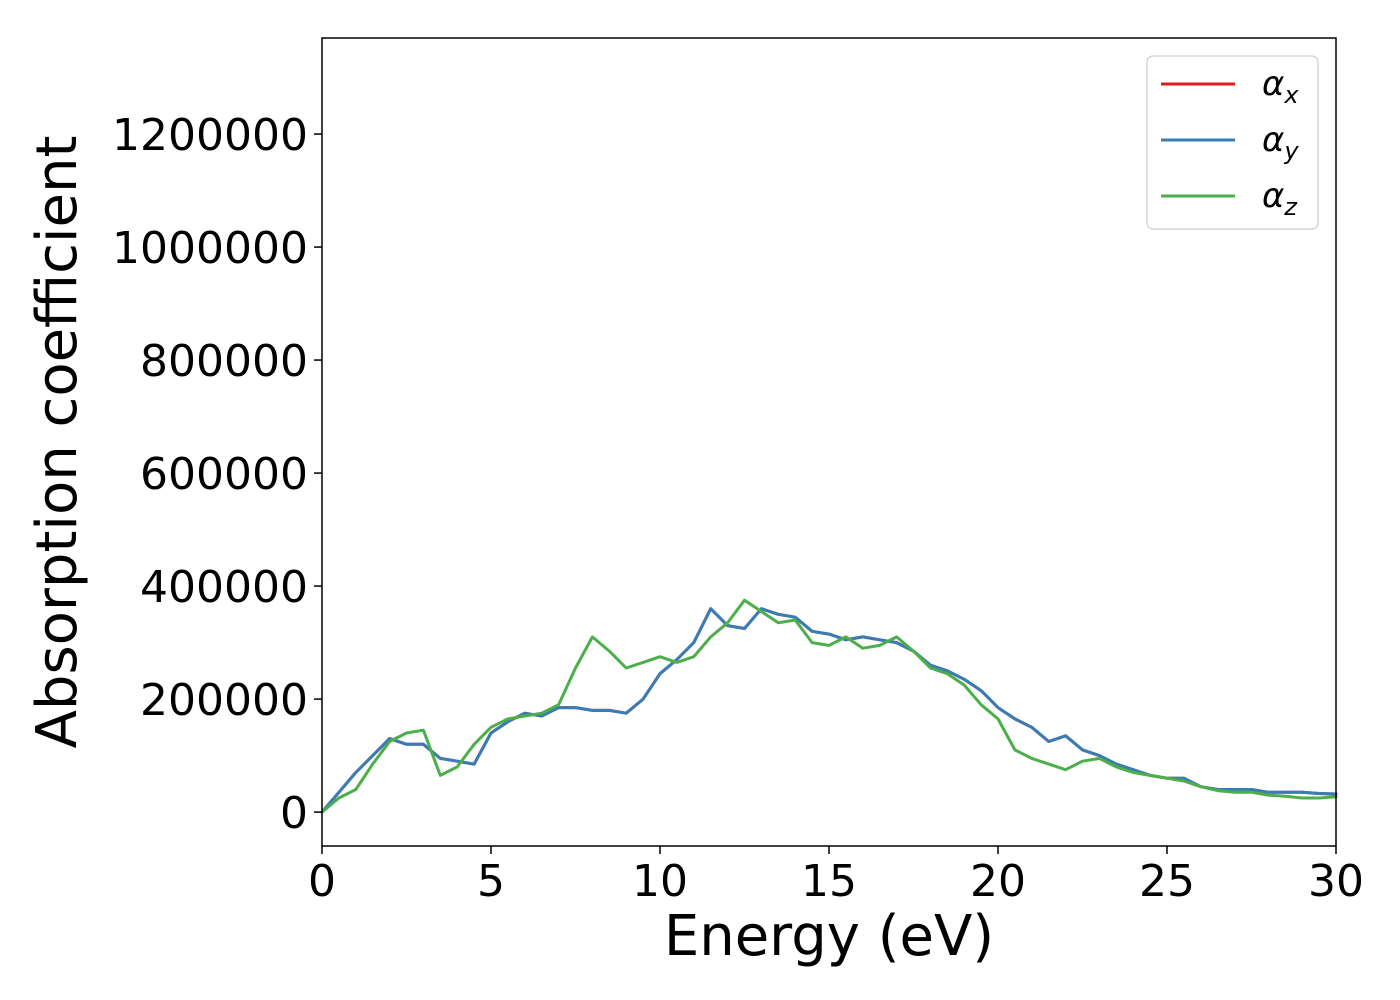  What do you see at coordinates (1336, 881) in the screenshot?
I see `x-tick-label: 30` at bounding box center [1336, 881].